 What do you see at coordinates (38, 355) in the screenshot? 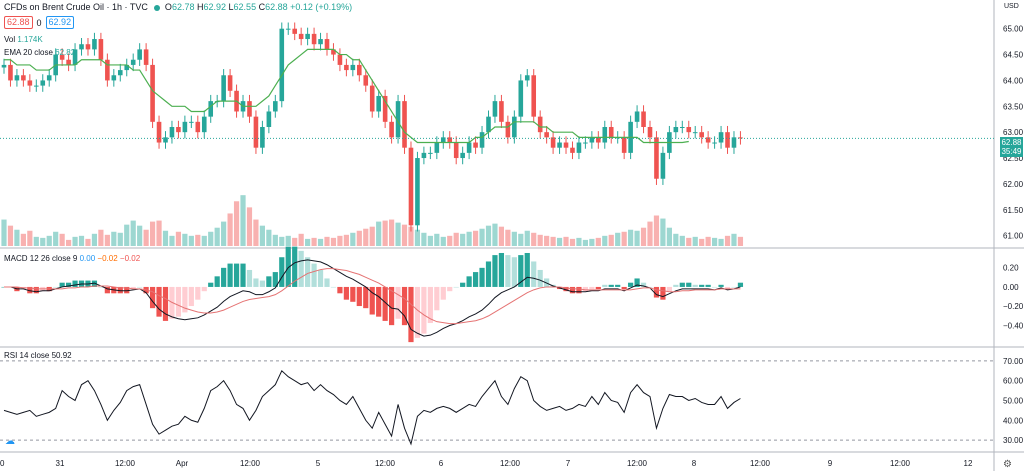
I see `rsi-legend: RSI 14 close 50.92` at bounding box center [38, 355].